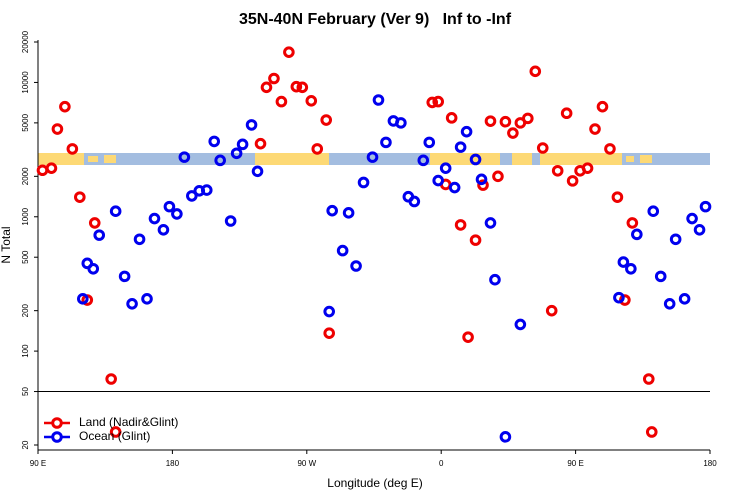  What do you see at coordinates (25, 257) in the screenshot?
I see `y-tick-label: 500` at bounding box center [25, 257].